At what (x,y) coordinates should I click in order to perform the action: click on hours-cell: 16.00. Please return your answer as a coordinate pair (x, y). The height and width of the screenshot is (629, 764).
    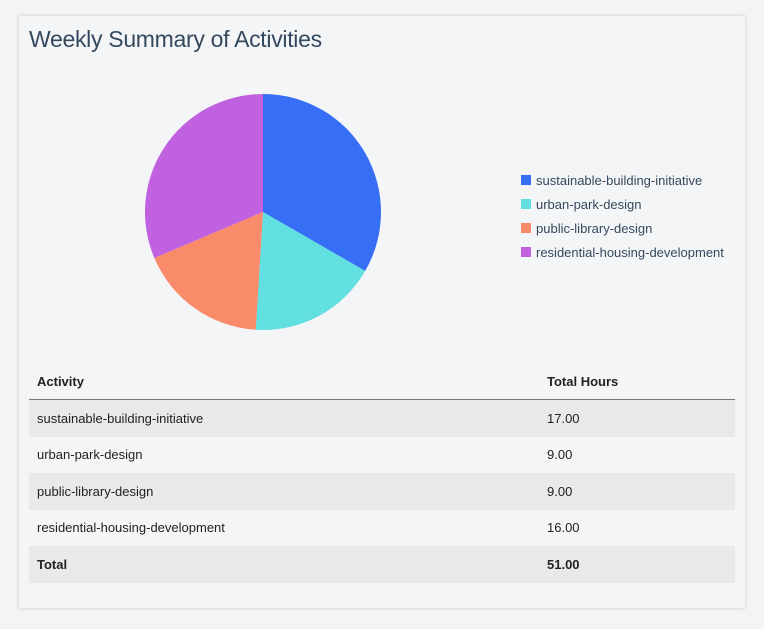
    Looking at the image, I should click on (563, 528).